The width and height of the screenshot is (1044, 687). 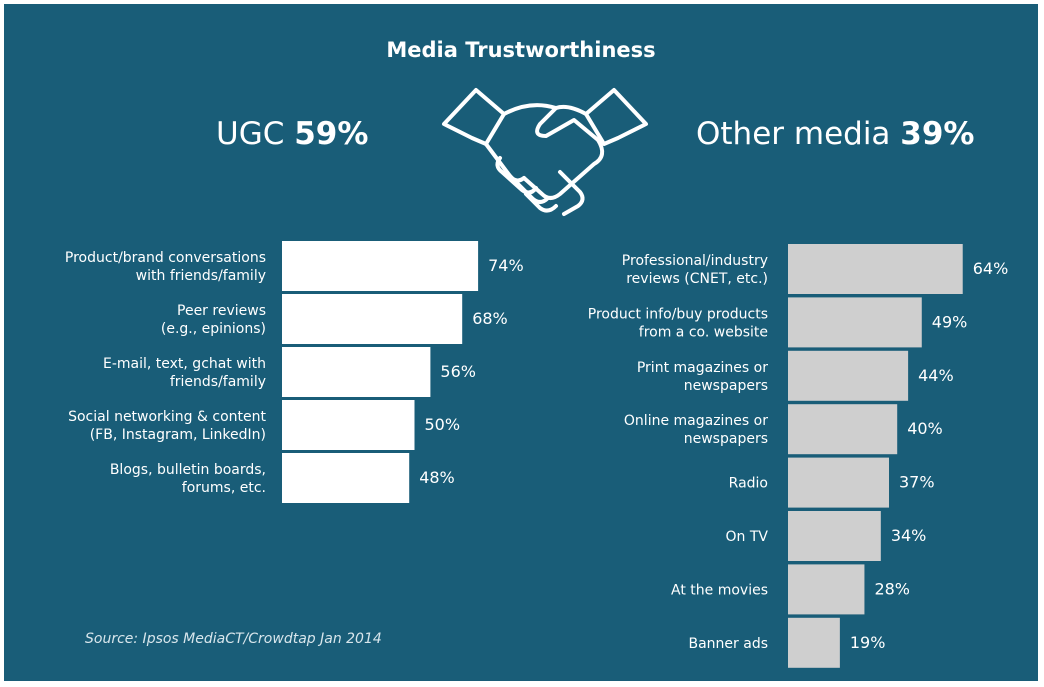 What do you see at coordinates (521, 50) in the screenshot?
I see `chart-title: Media Trustworthiness` at bounding box center [521, 50].